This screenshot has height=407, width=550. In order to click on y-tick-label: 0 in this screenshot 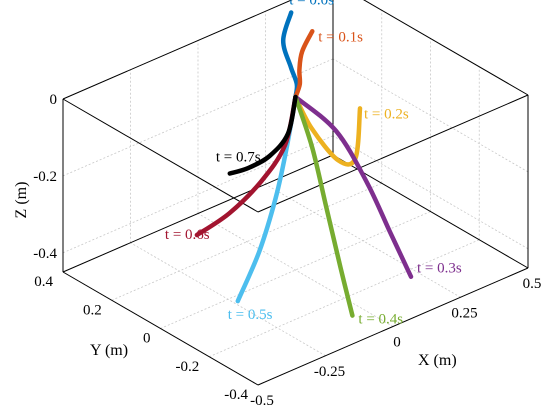, I will do `click(147, 339)`.